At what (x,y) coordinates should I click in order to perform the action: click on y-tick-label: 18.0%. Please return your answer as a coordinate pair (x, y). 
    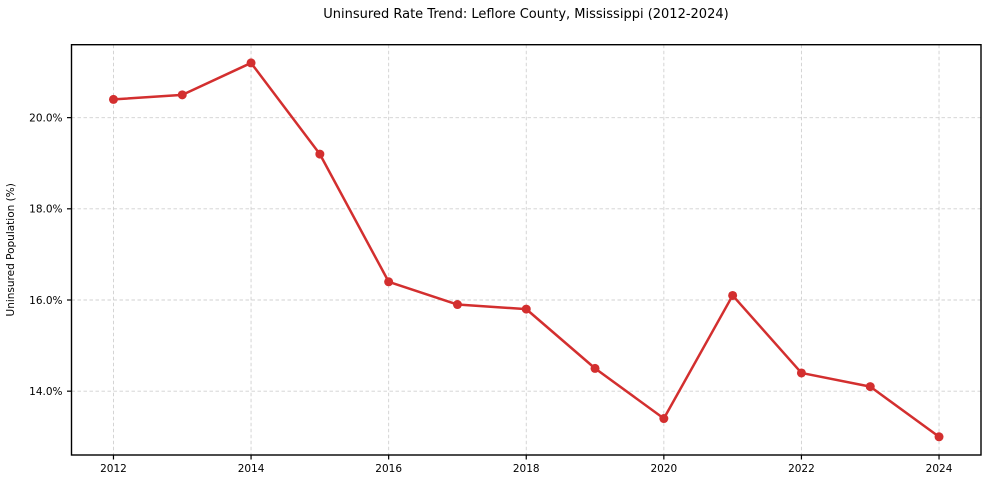
    Looking at the image, I should click on (45, 210).